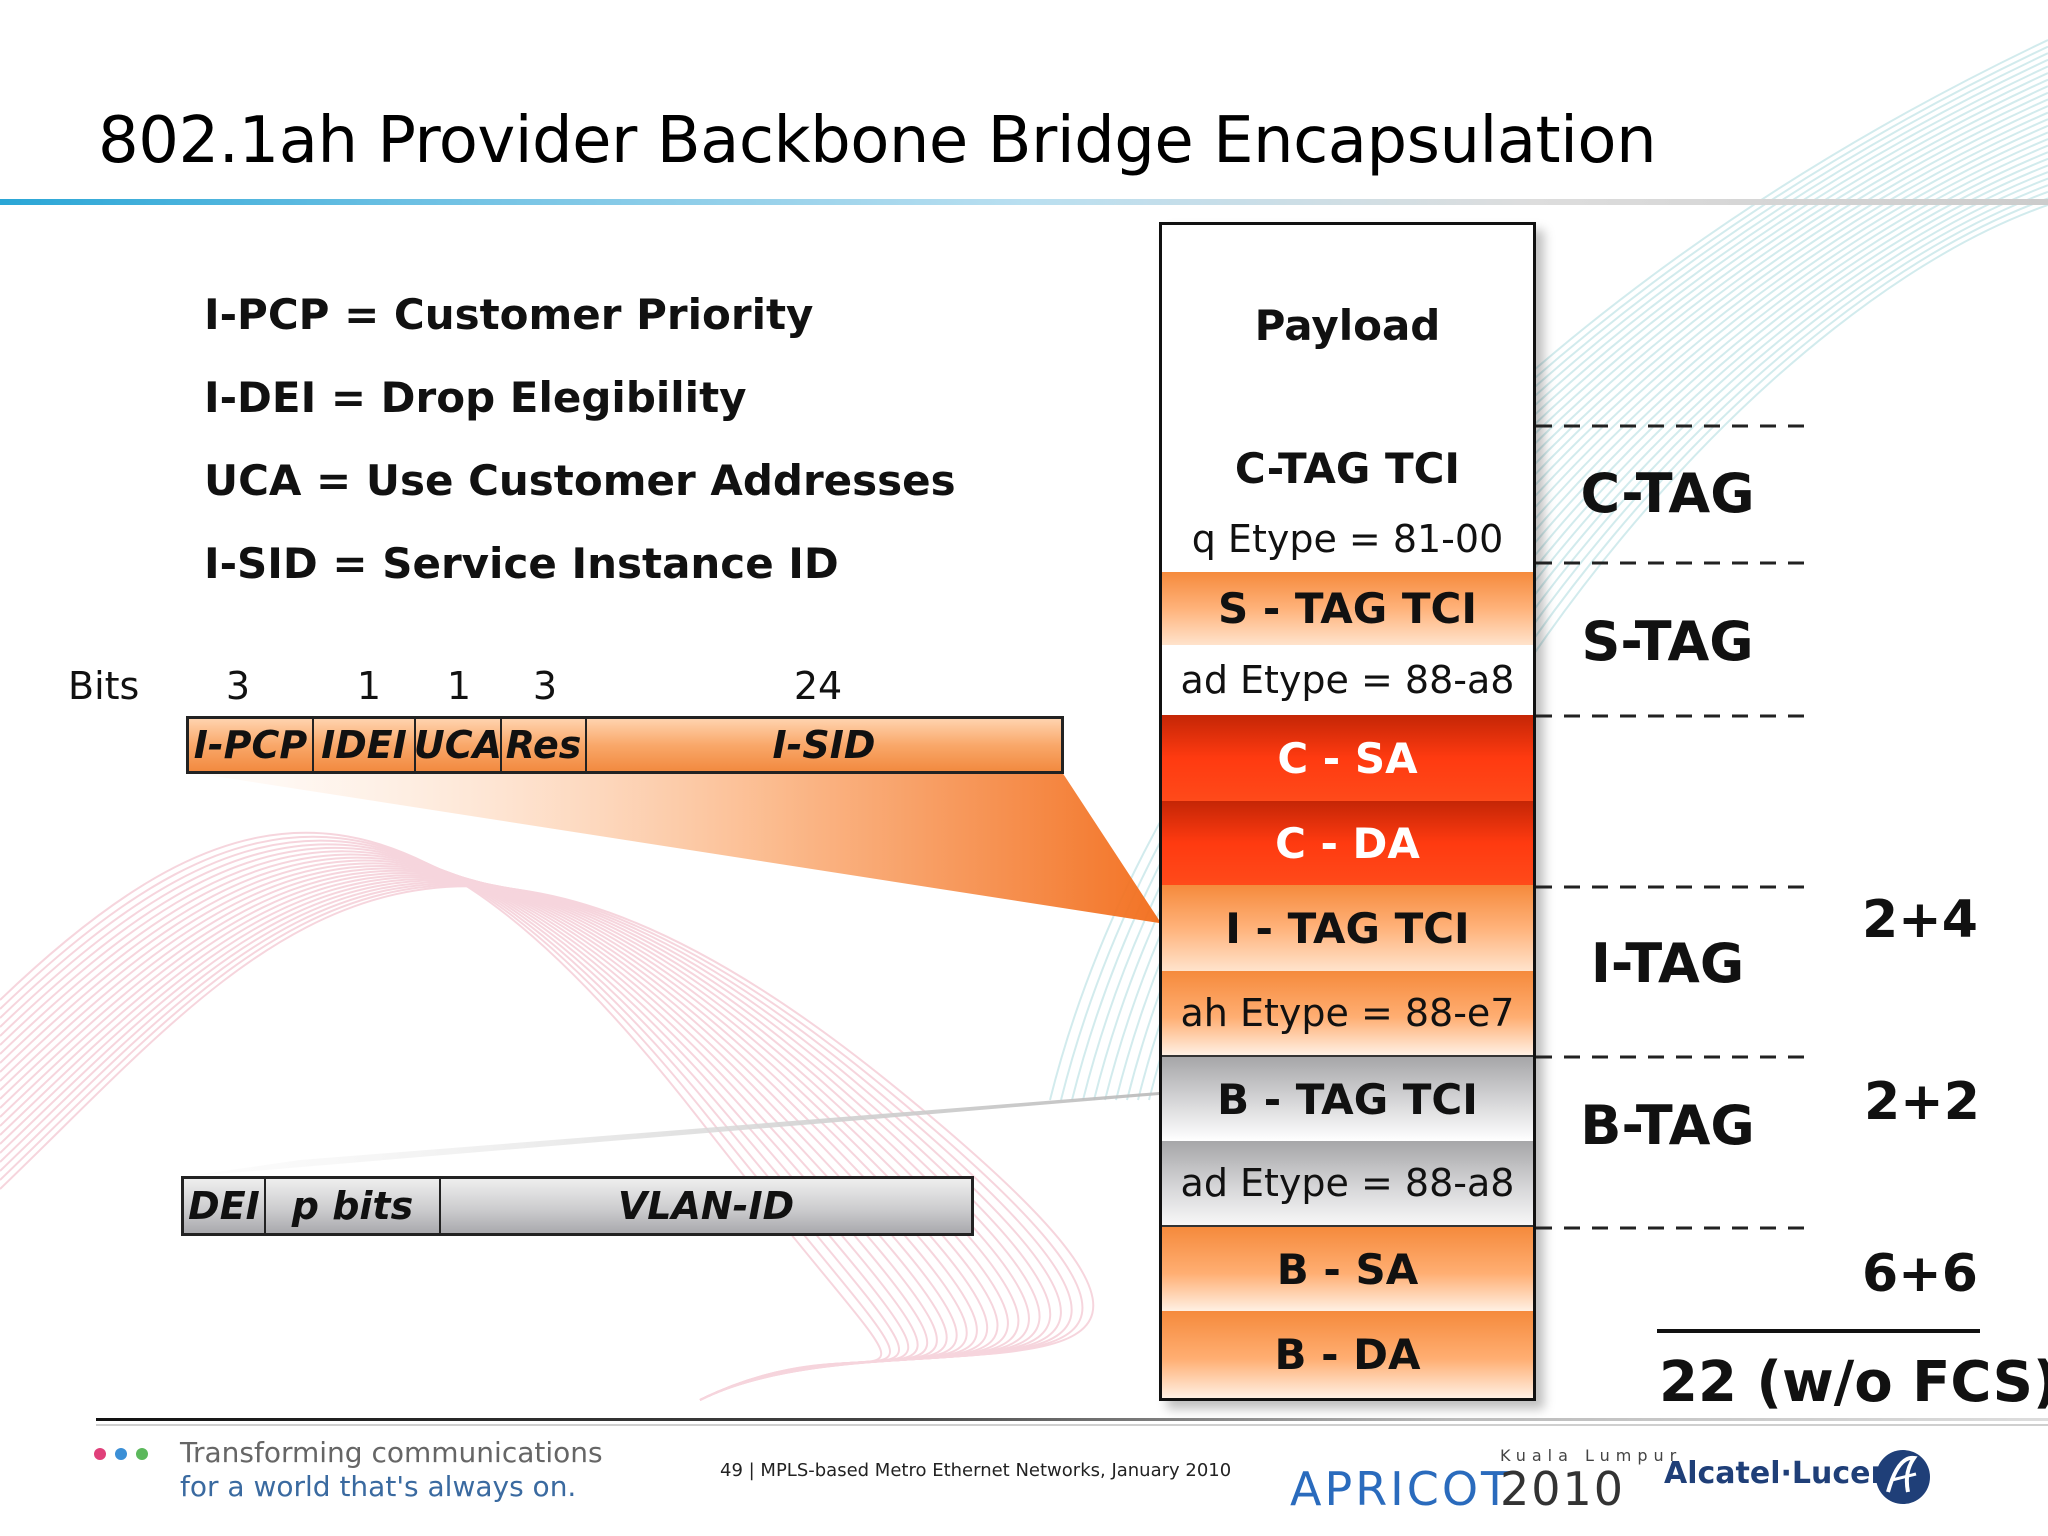 The width and height of the screenshot is (2048, 1536). Describe the element at coordinates (1347, 1098) in the screenshot. I see `stack-btag-tci: B - TAG TCI` at that location.